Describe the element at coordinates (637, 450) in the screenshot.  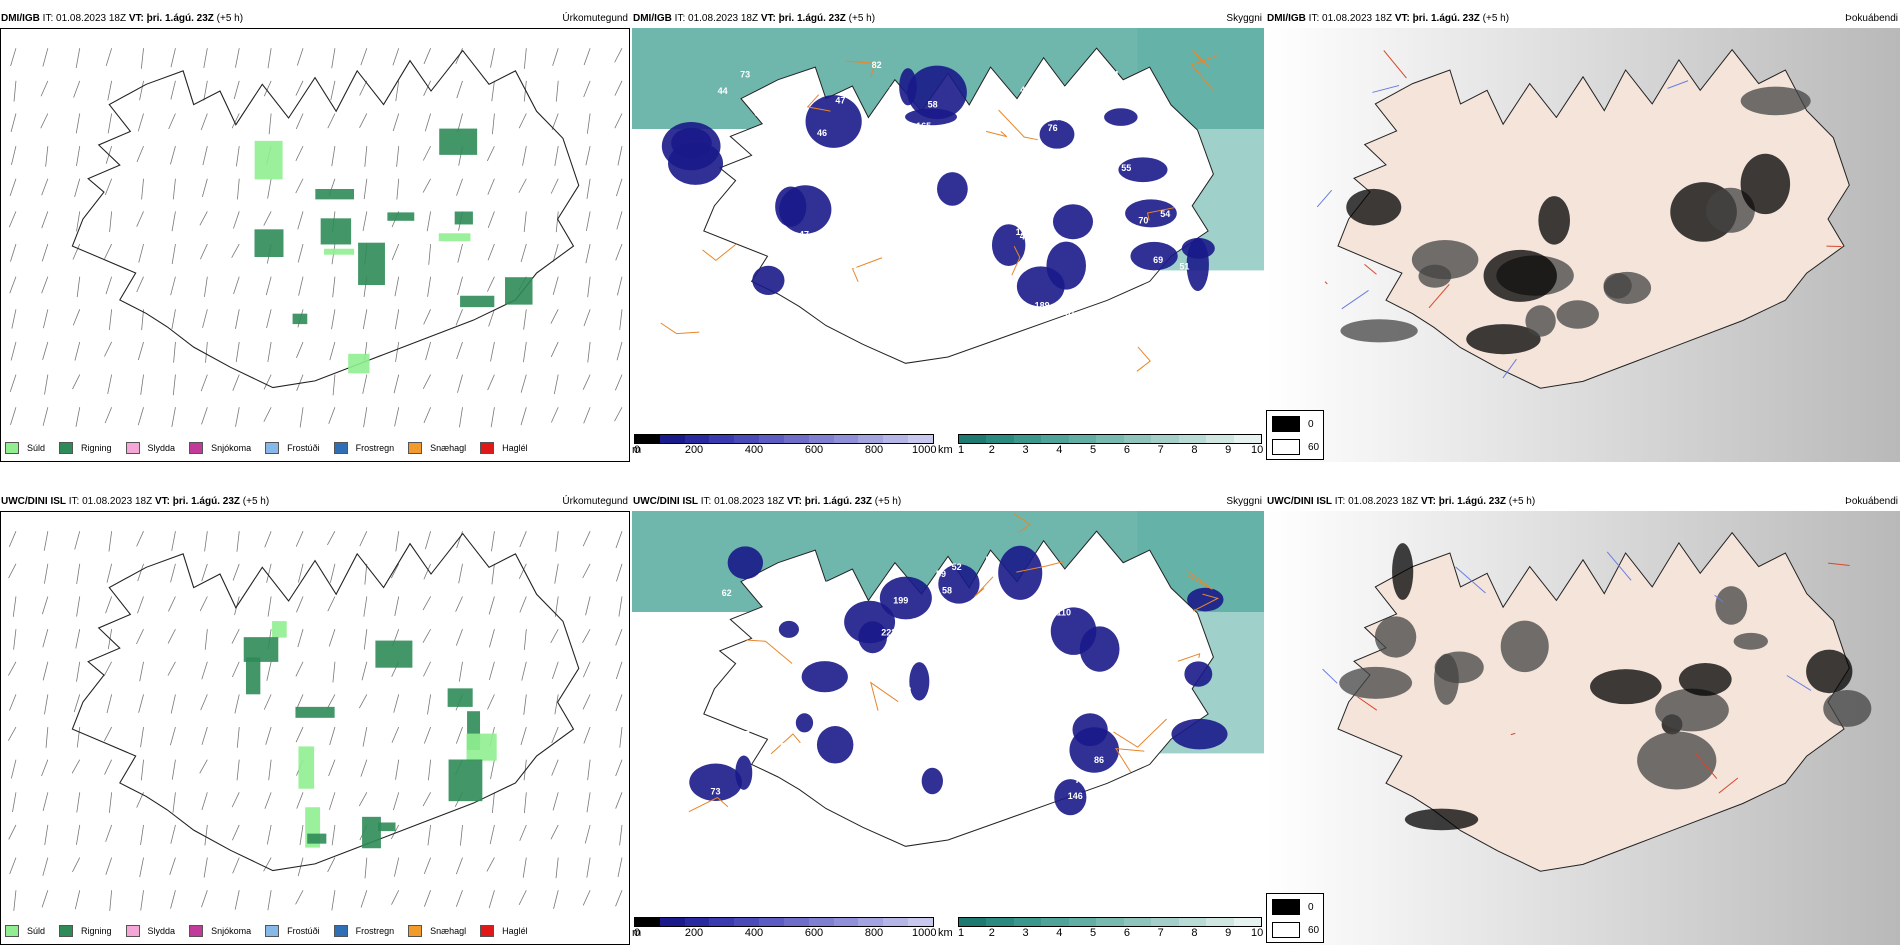
I see `colorbar-tick: 0` at that location.